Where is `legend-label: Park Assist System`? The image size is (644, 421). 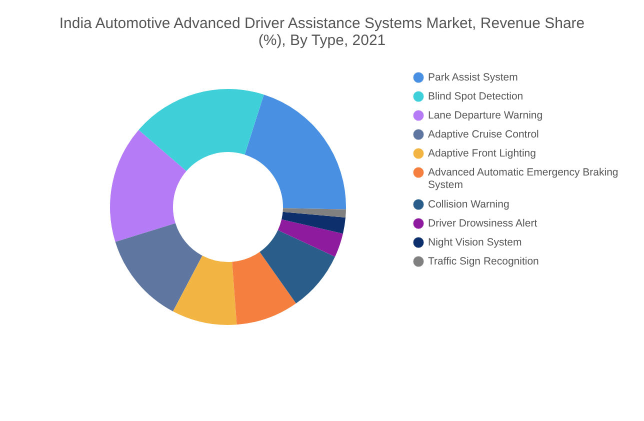
legend-label: Park Assist System is located at coordinates (473, 78).